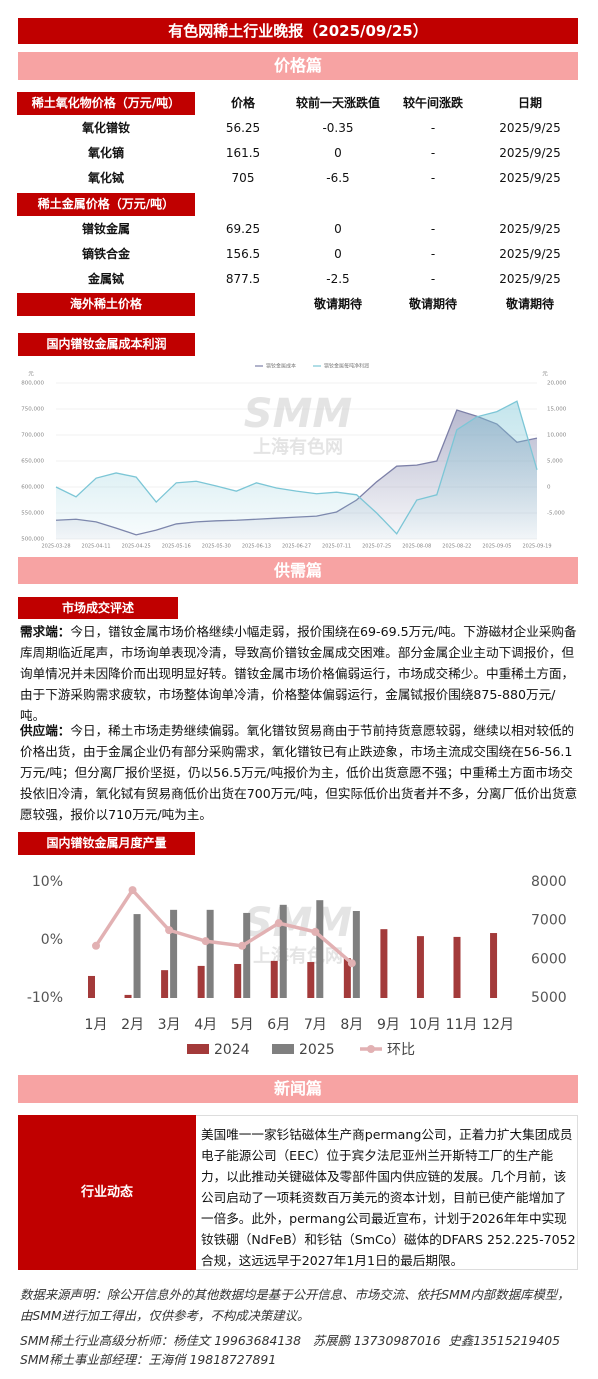 The height and width of the screenshot is (1379, 598). Describe the element at coordinates (549, 959) in the screenshot. I see `y2-tick-label: 6000` at that location.